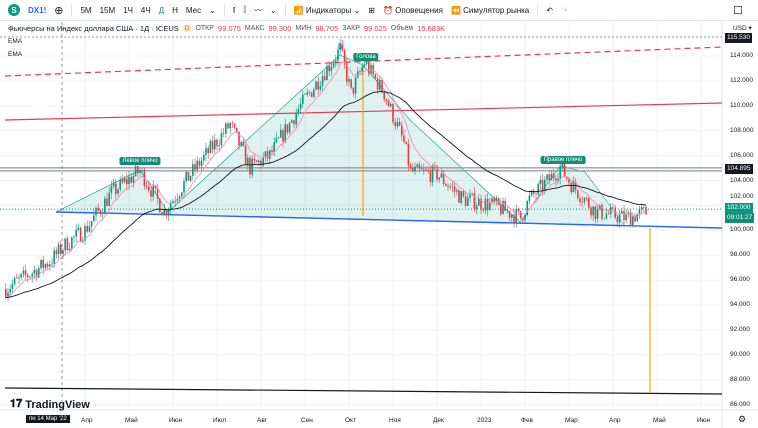 The width and height of the screenshot is (758, 428). What do you see at coordinates (86, 10) in the screenshot?
I see `interval-5m: 5М` at bounding box center [86, 10].